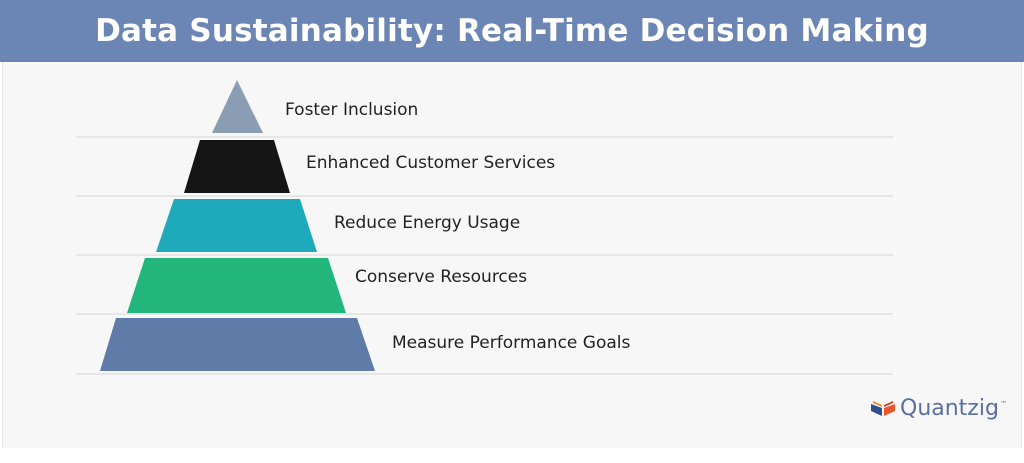 The image size is (1024, 463). Describe the element at coordinates (352, 110) in the screenshot. I see `tier-label-foster-inclusion: Foster Inclusion` at that location.